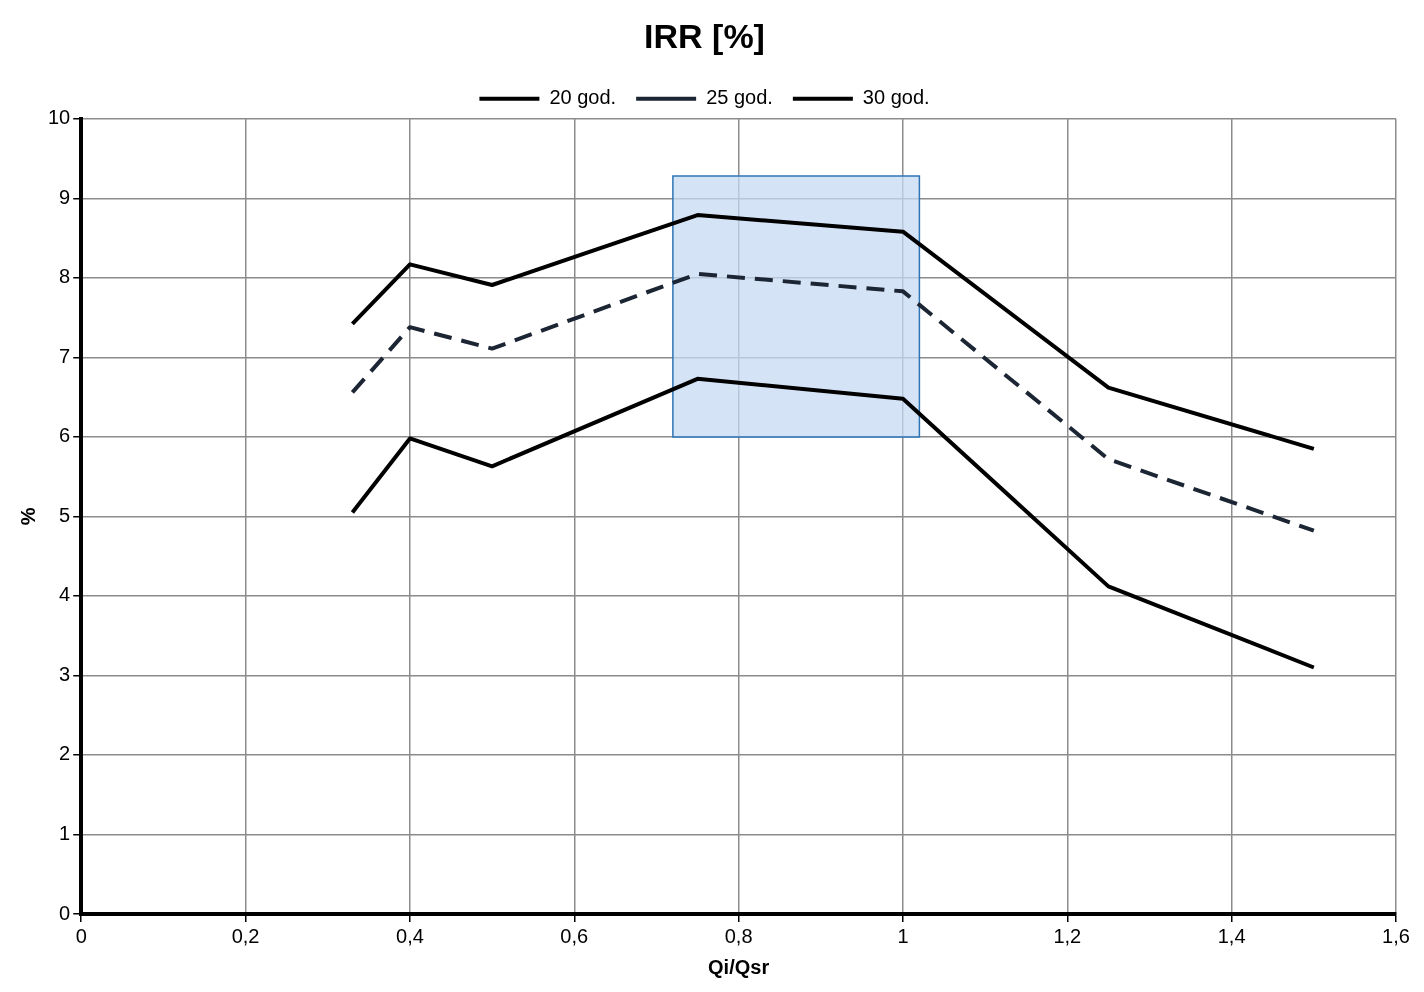 This screenshot has width=1424, height=992. Describe the element at coordinates (65, 196) in the screenshot. I see `y-tick-label: 9` at that location.